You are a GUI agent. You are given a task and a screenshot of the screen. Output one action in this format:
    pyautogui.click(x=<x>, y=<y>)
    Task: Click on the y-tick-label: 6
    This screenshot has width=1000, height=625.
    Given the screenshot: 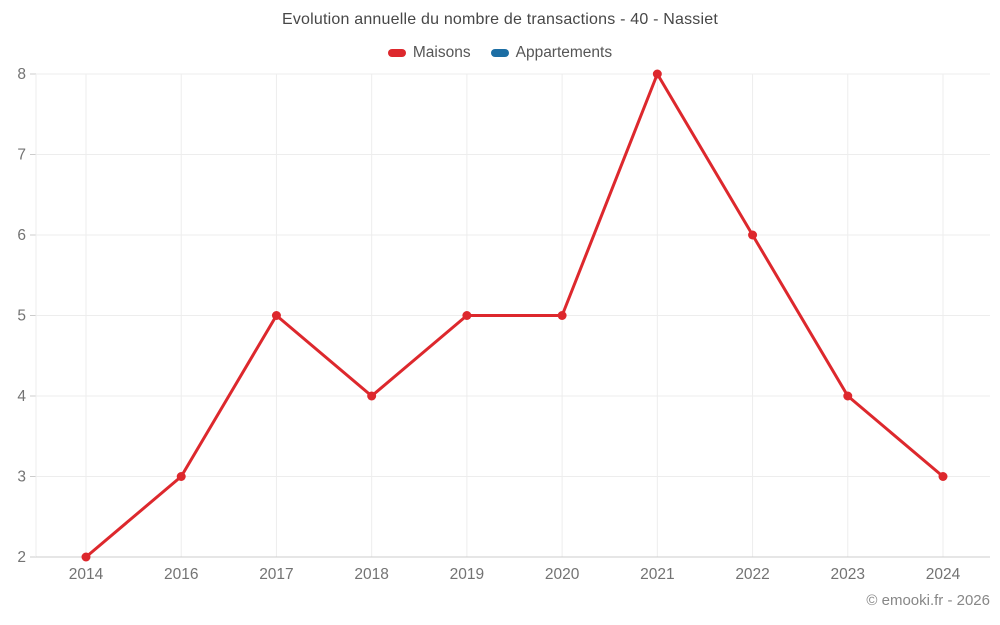 What is the action you would take?
    pyautogui.click(x=21, y=235)
    